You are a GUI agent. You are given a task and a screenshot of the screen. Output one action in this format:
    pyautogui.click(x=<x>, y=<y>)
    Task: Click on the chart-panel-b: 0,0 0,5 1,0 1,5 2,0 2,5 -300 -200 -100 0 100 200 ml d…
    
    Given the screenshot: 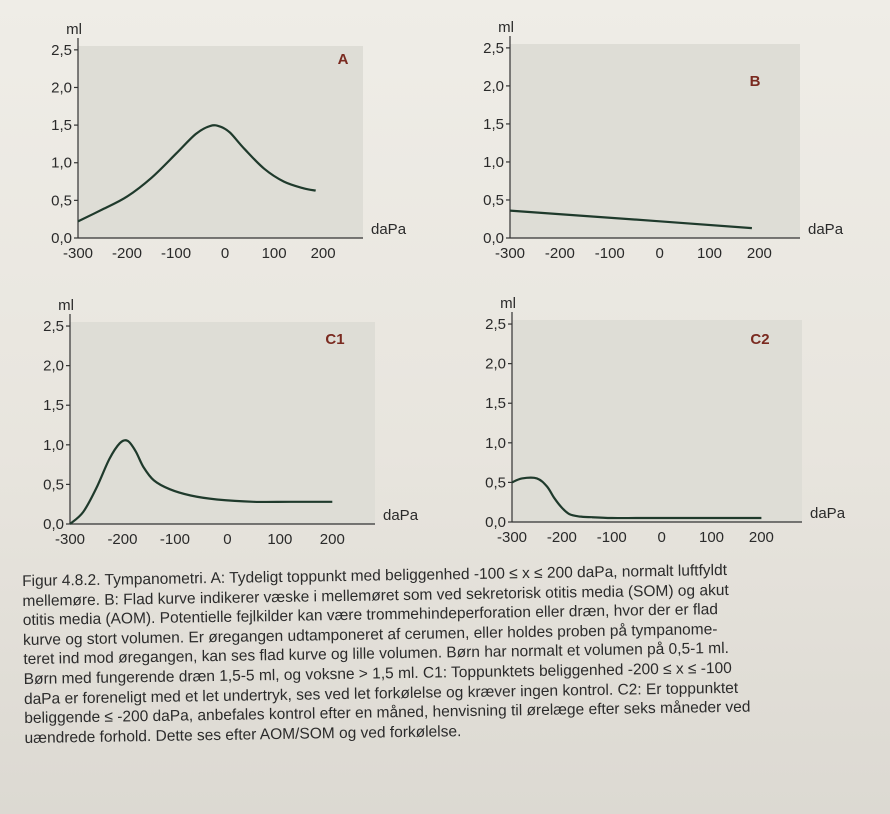 What is the action you would take?
    pyautogui.click(x=663, y=140)
    